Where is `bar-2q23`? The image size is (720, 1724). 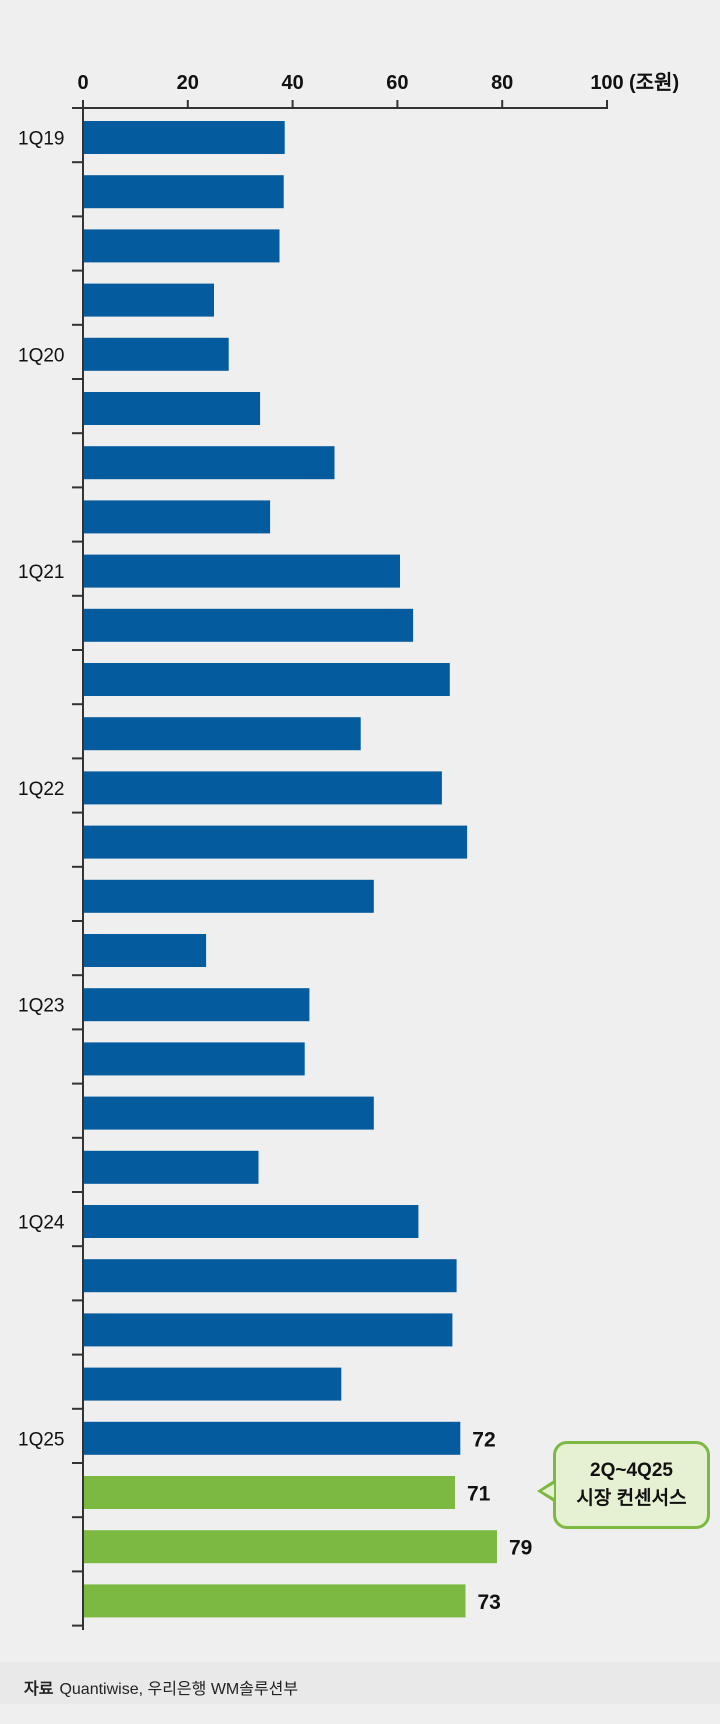 bar-2q23 is located at coordinates (194, 1059).